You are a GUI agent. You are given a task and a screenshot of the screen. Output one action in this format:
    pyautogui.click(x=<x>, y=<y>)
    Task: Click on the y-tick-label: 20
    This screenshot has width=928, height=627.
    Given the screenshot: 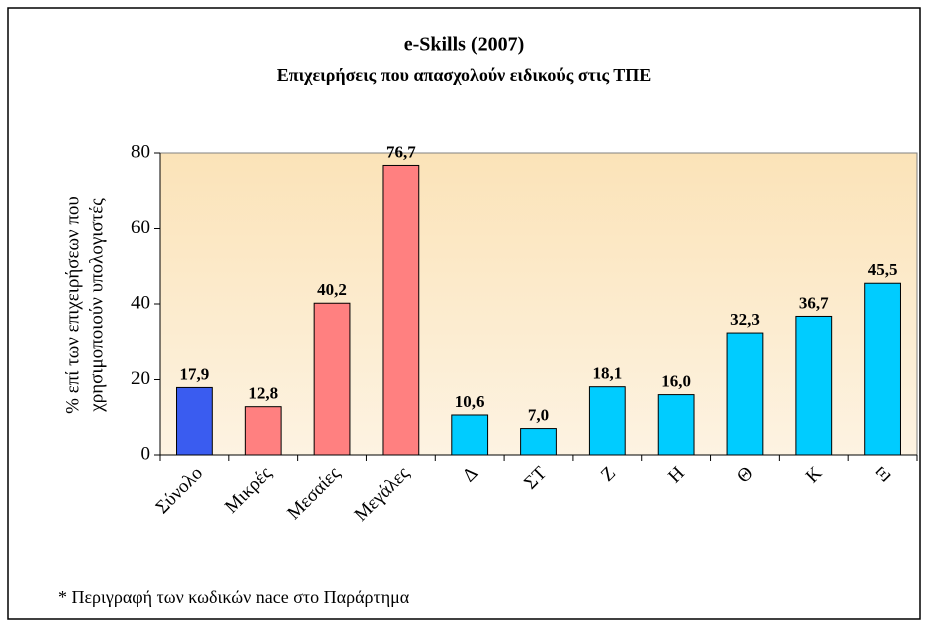 What is the action you would take?
    pyautogui.click(x=140, y=378)
    